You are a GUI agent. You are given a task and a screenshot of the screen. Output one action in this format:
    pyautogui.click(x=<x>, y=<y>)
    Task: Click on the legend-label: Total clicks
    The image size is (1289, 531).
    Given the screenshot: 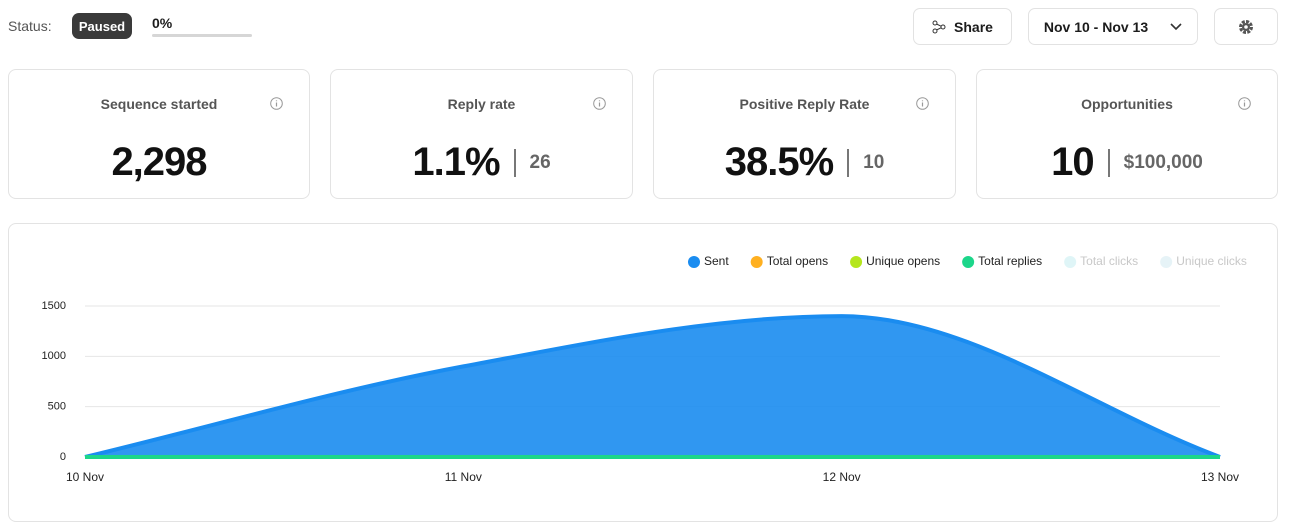 What is the action you would take?
    pyautogui.click(x=1109, y=261)
    